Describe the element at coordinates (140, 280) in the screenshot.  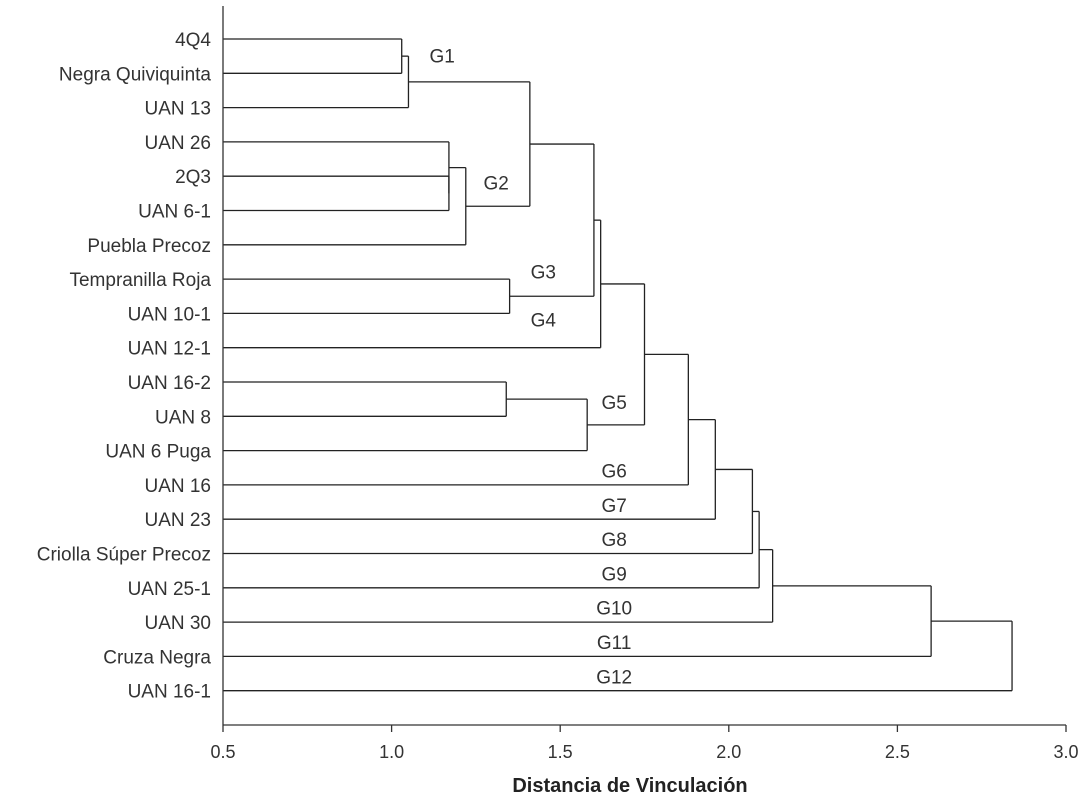
I see `leaf-label: Tempranilla Roja` at that location.